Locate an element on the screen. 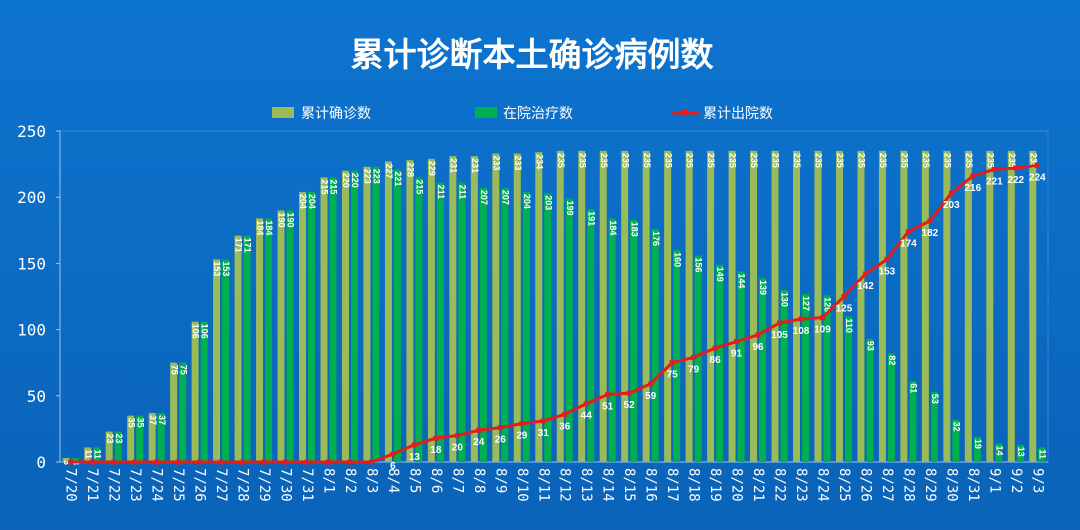 Image resolution: width=1080 pixels, height=530 pixels. y-tick-label: 200 is located at coordinates (31, 197).